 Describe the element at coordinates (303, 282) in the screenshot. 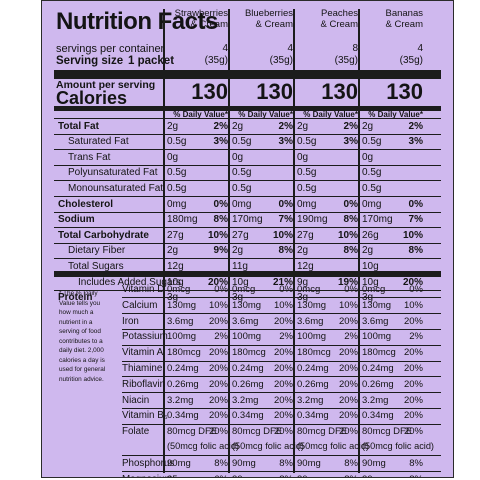

I see `nutrient-amount: 9g` at that location.